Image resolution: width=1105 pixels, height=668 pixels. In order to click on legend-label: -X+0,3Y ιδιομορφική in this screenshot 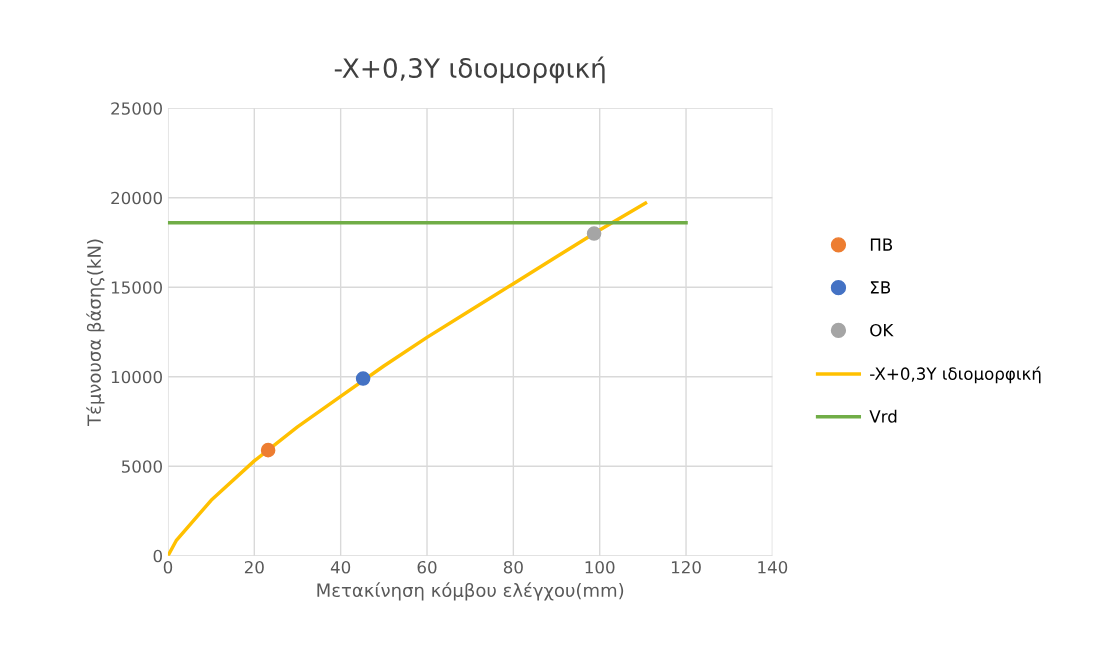, I will do `click(955, 375)`.